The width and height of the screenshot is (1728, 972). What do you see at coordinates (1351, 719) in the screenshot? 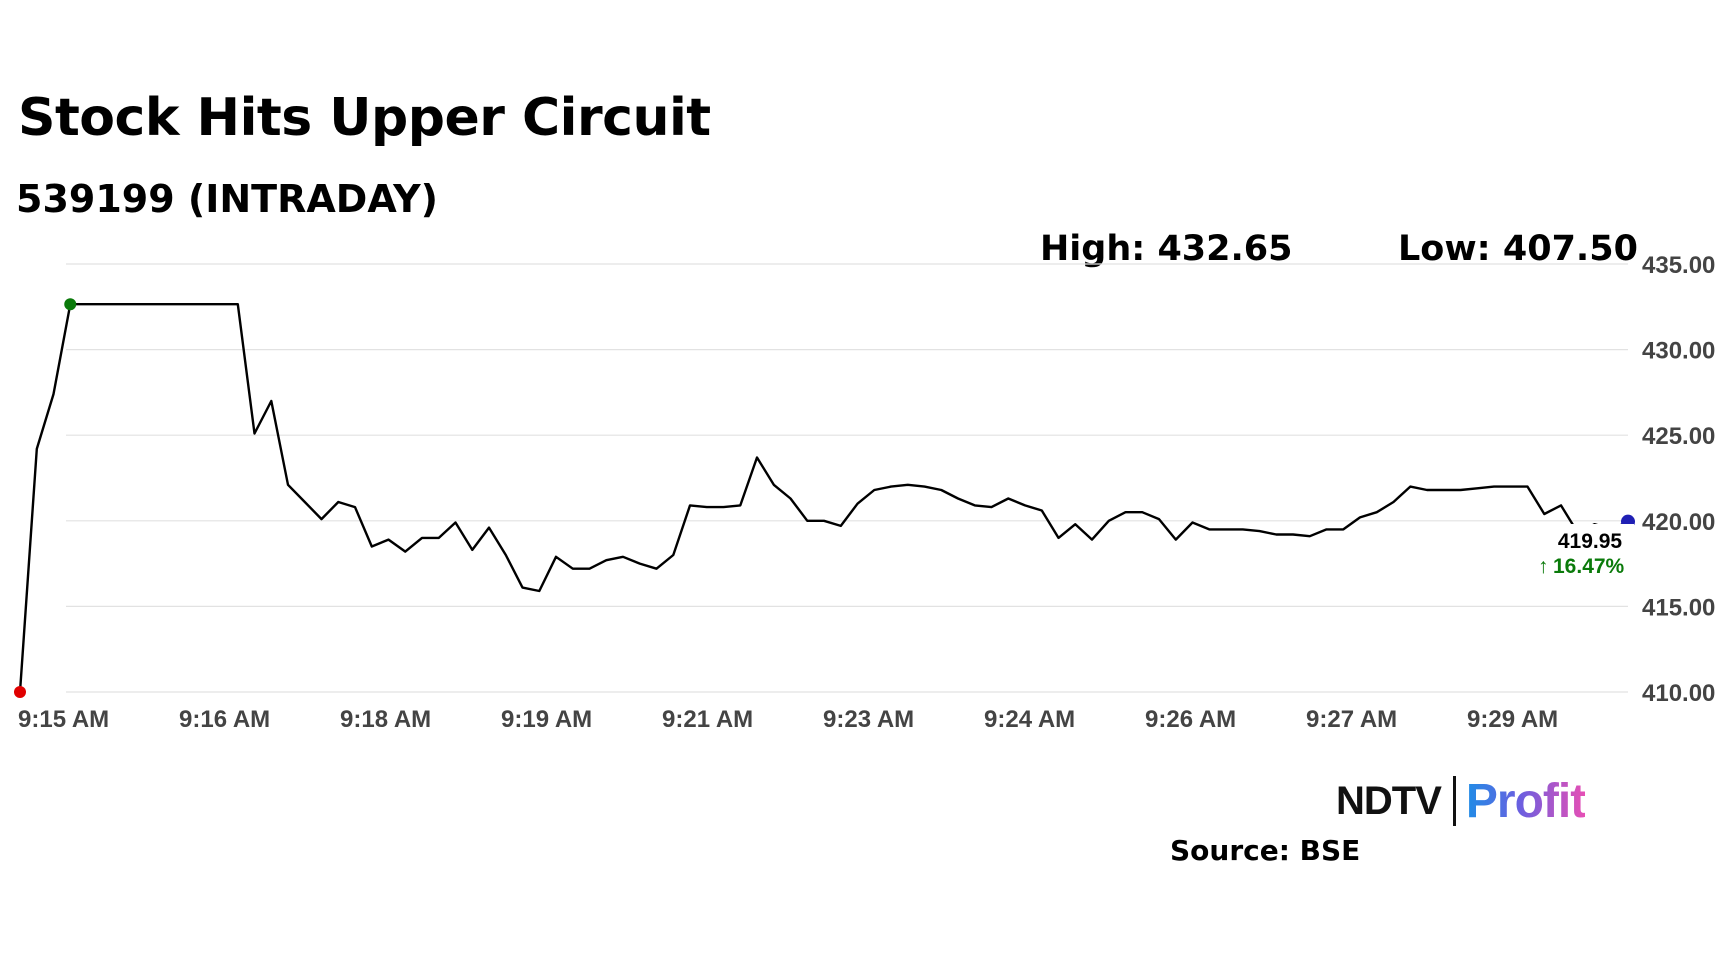
I see `x-tick-label: 9:27 AM` at bounding box center [1351, 719].